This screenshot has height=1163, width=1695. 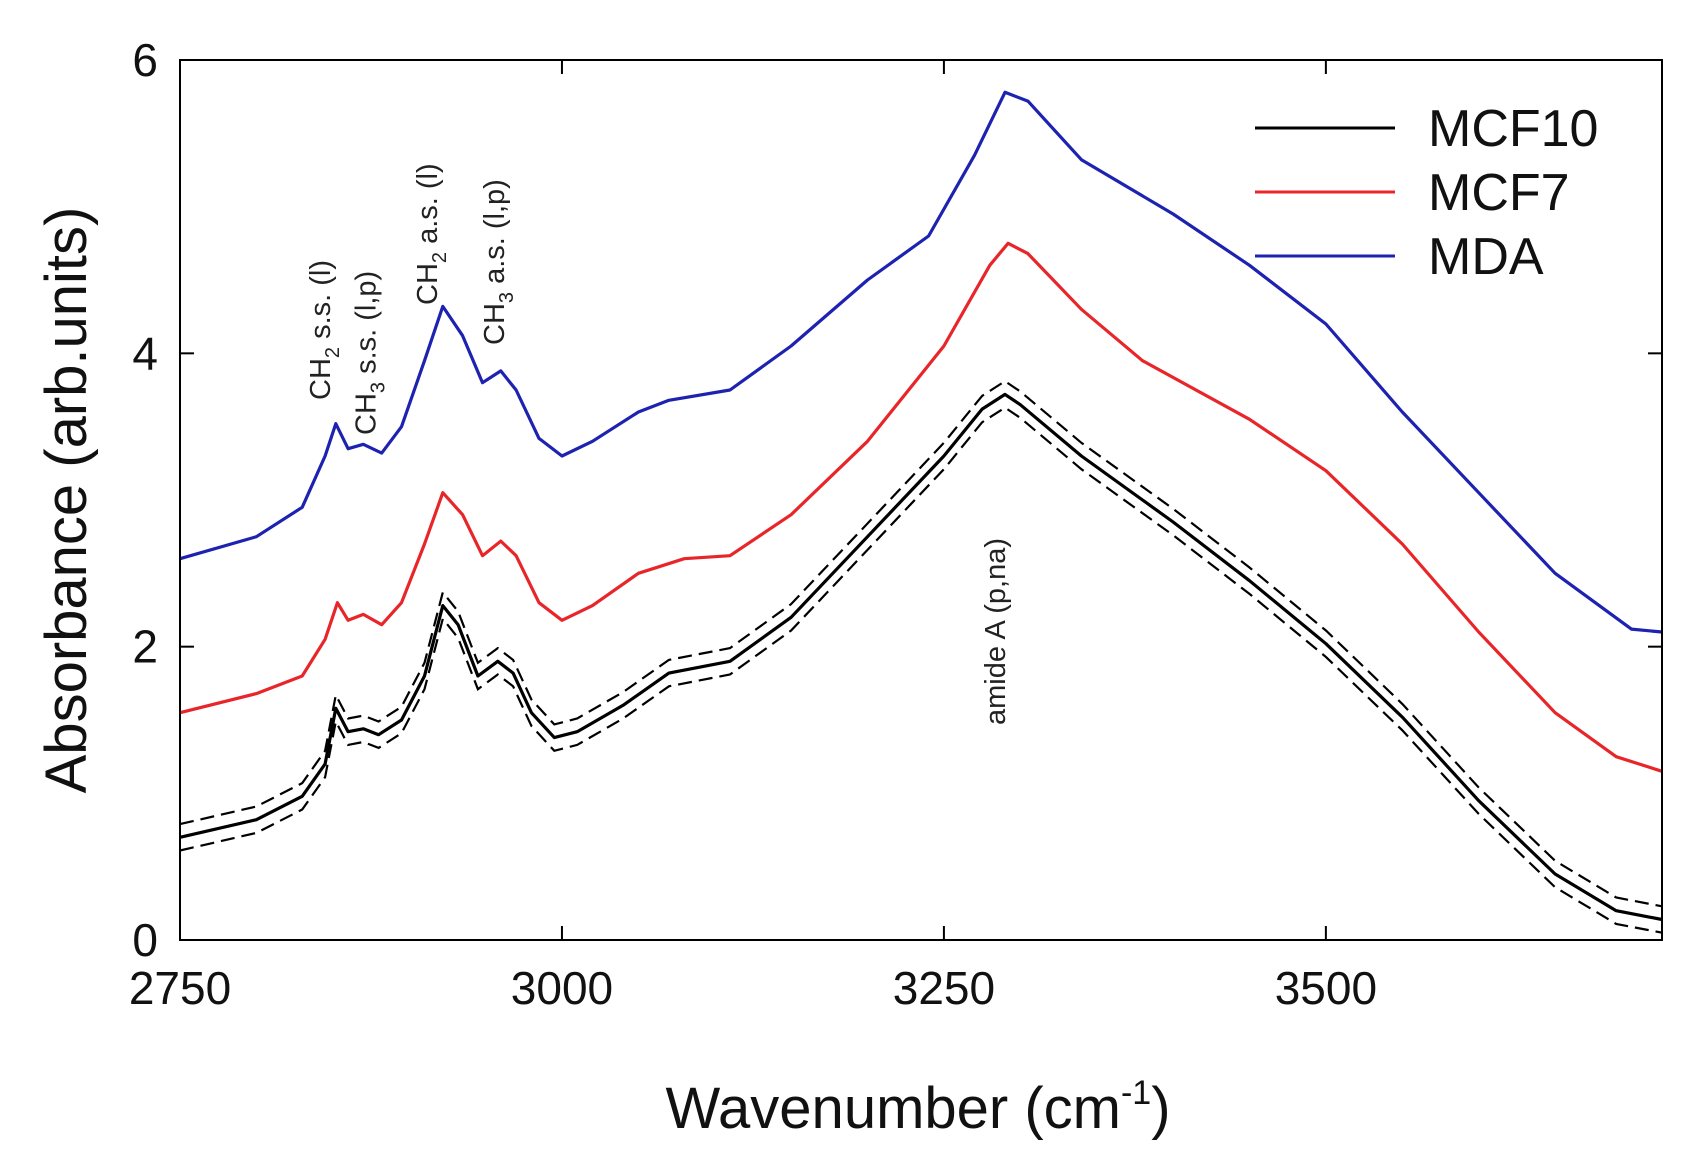 What do you see at coordinates (944, 988) in the screenshot?
I see `x-tick-label: 3250` at bounding box center [944, 988].